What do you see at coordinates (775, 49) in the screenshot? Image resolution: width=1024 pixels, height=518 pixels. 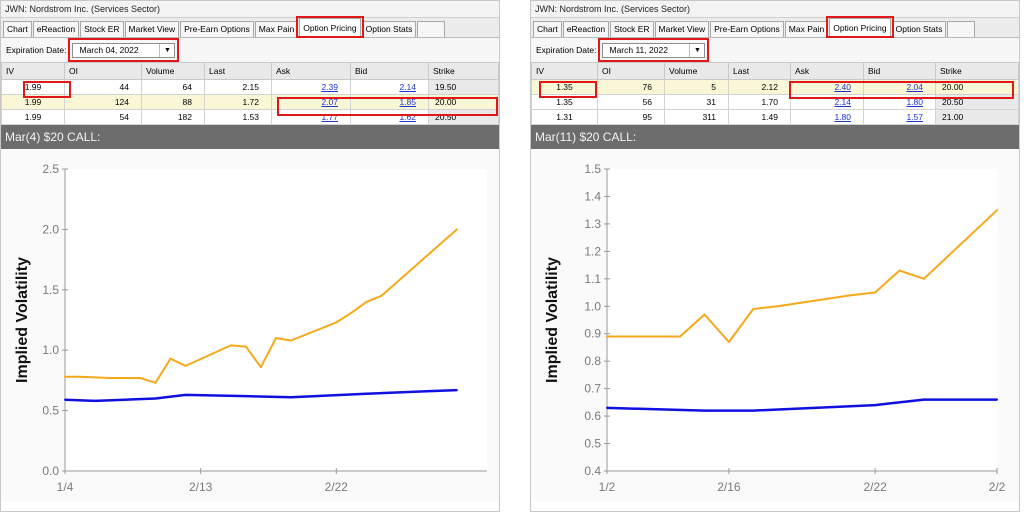 I see `expiration-row: Expiration Date: March 11, 2022 ▼` at bounding box center [775, 49].